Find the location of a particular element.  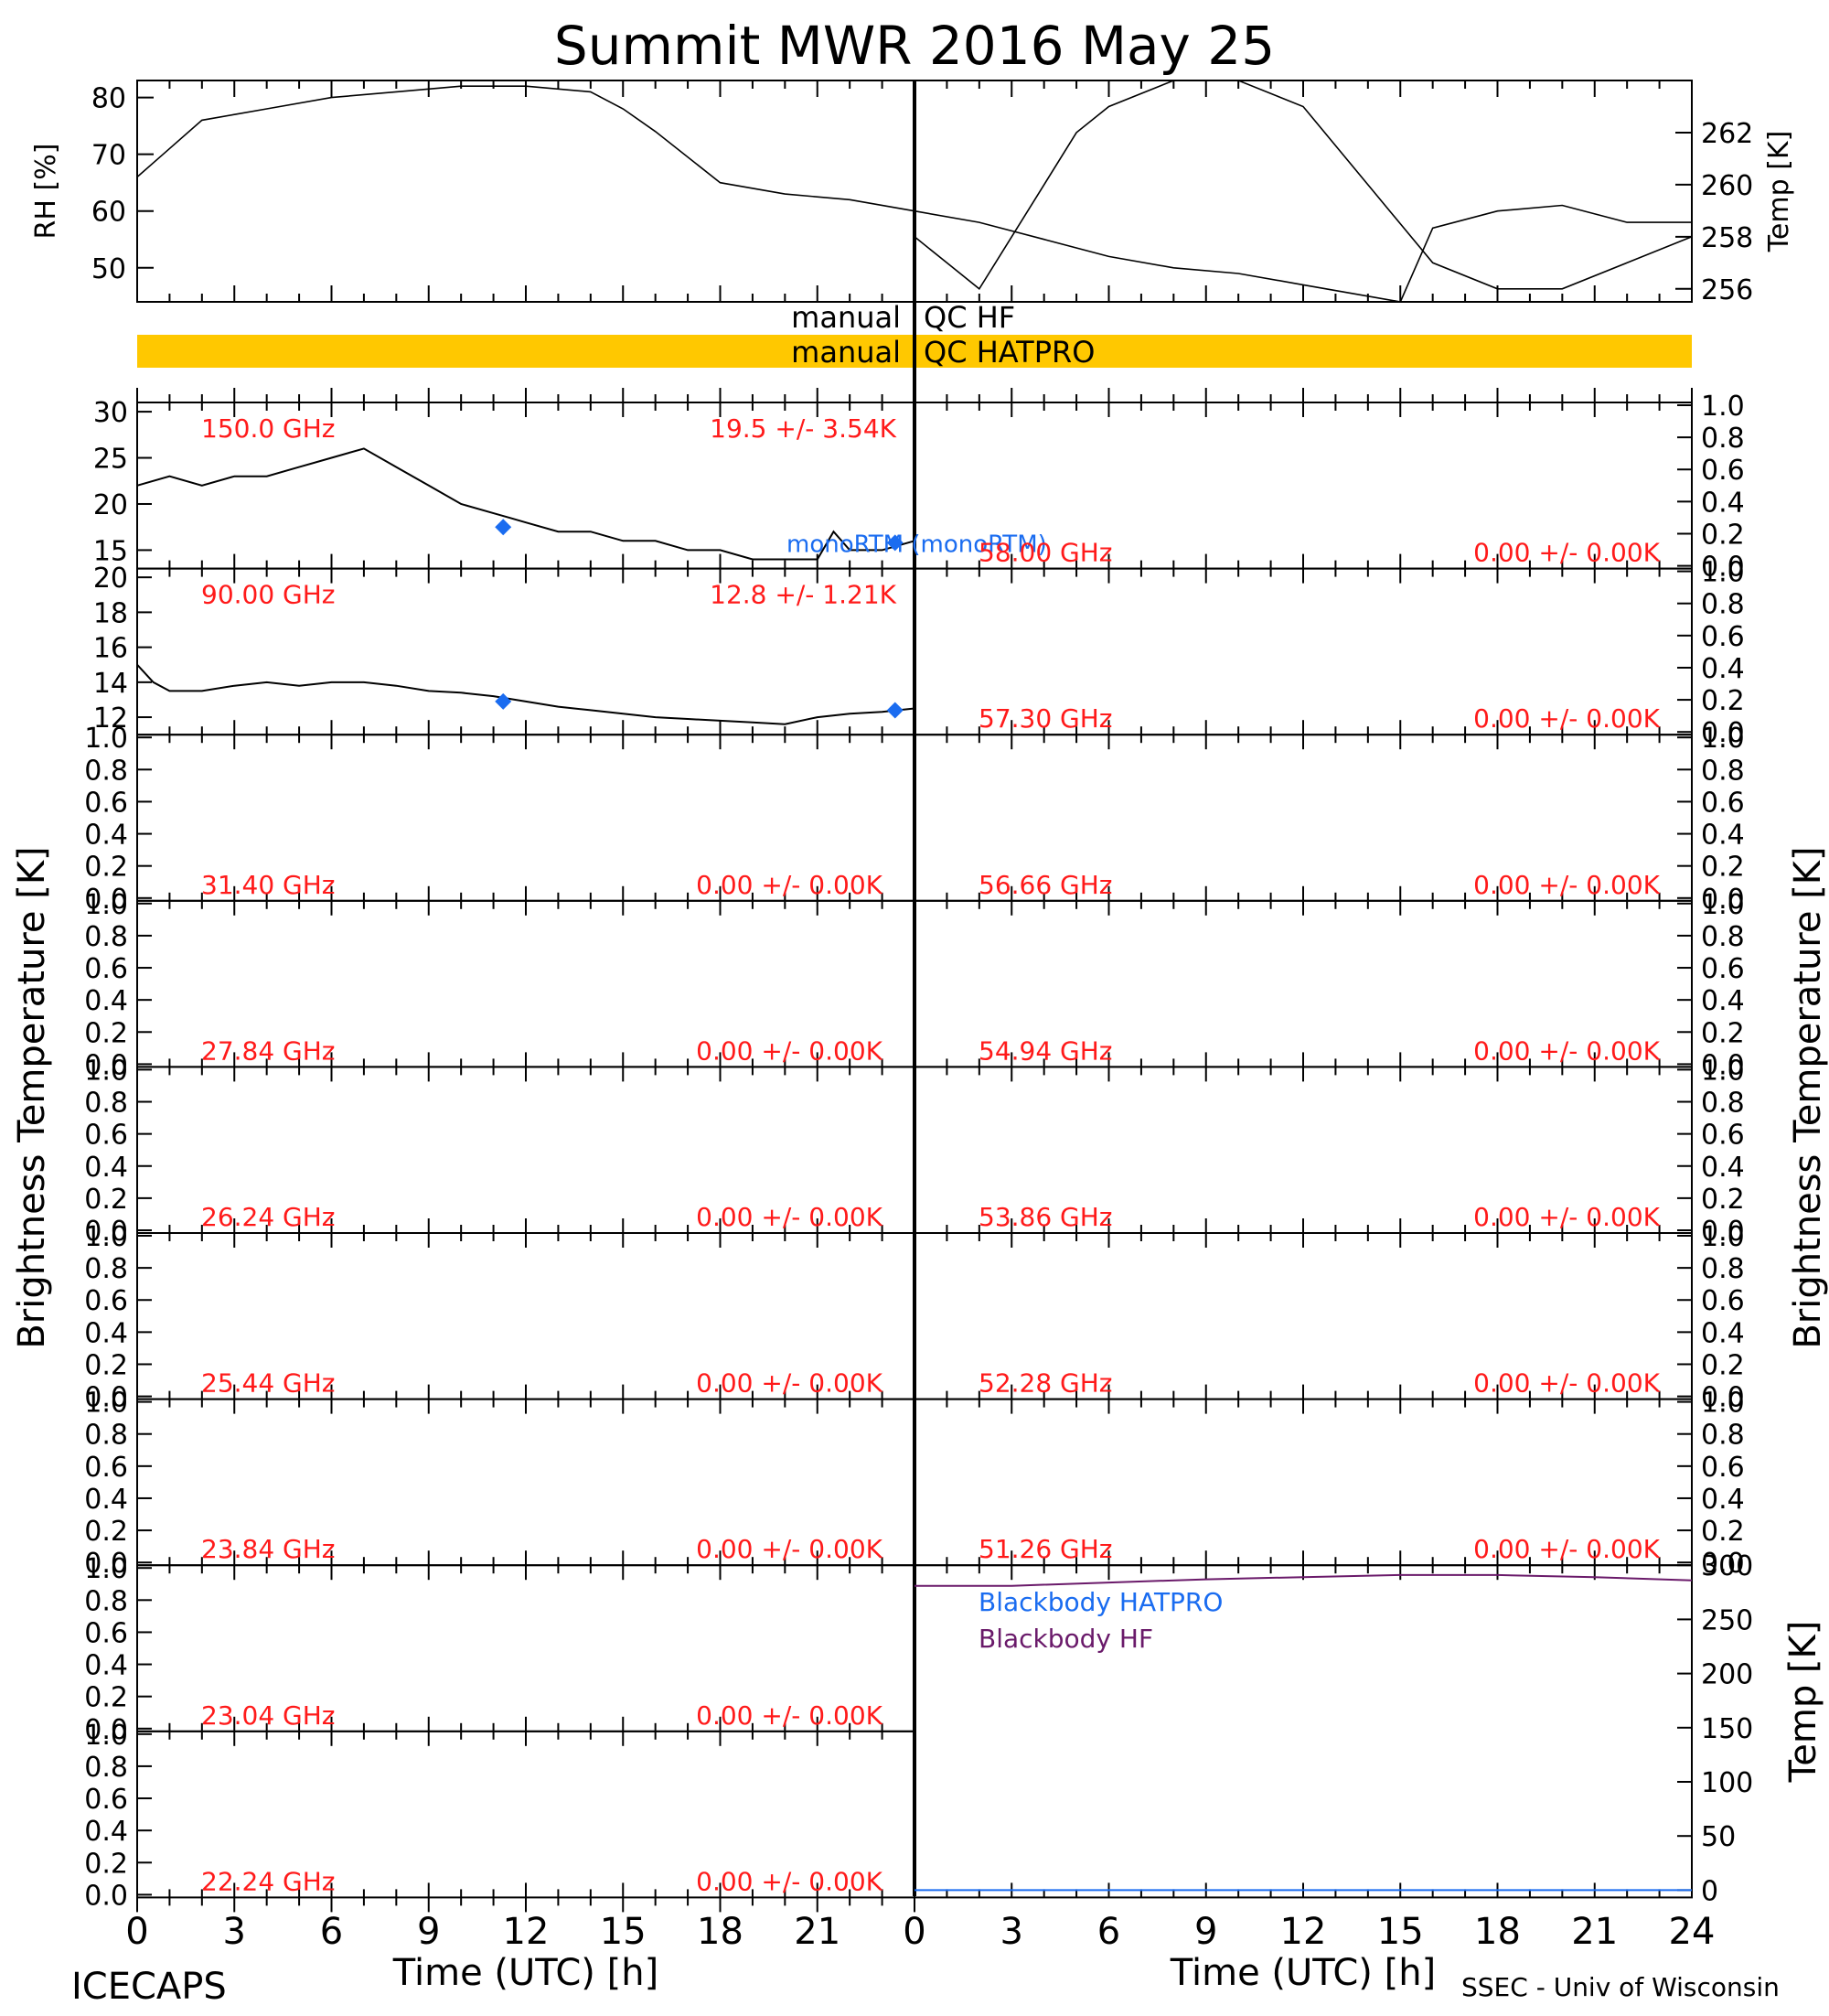

channel-stats-label: 19.5 +/- 3.54K is located at coordinates (803, 428).